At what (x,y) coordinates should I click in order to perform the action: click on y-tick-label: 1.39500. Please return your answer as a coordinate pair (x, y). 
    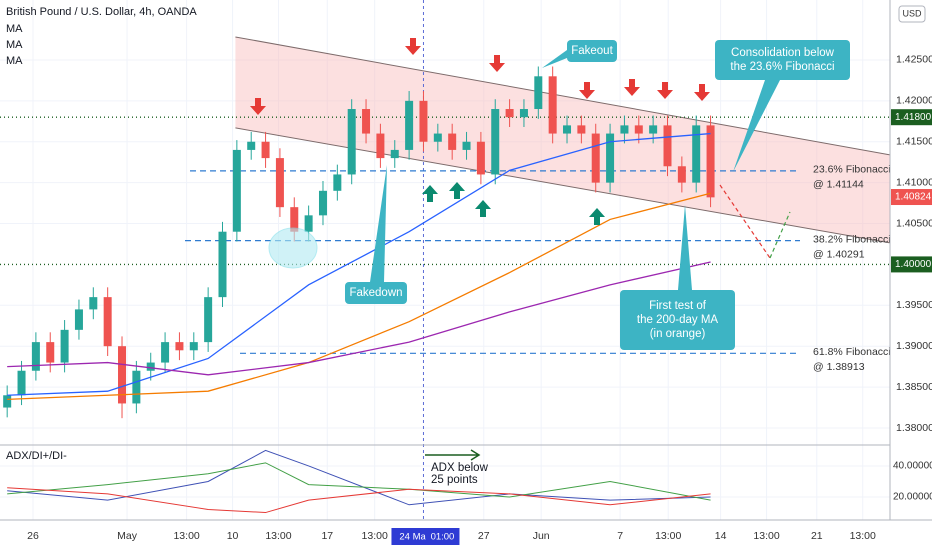
    Looking at the image, I should click on (914, 305).